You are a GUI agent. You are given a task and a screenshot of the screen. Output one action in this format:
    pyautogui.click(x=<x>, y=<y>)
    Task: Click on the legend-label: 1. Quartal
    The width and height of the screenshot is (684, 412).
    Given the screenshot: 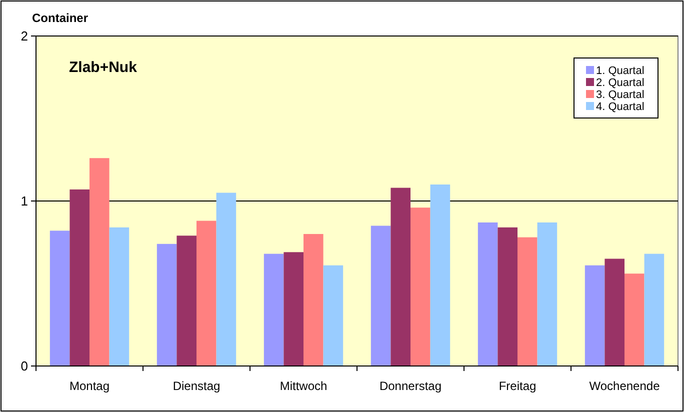 What is the action you would take?
    pyautogui.click(x=620, y=71)
    